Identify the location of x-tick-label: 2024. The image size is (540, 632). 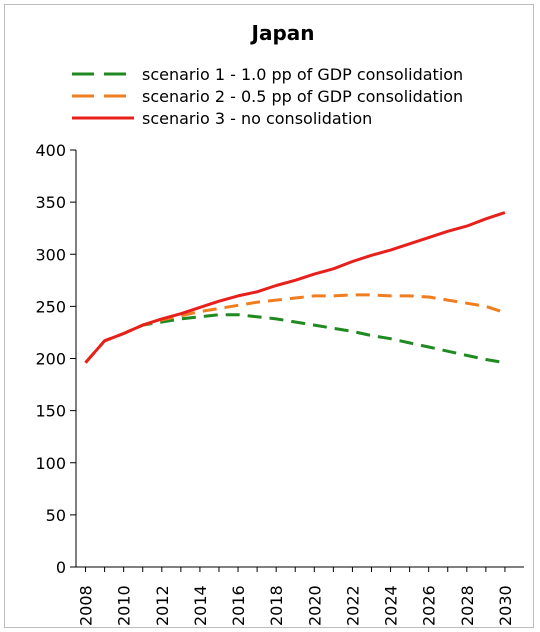
(391, 605).